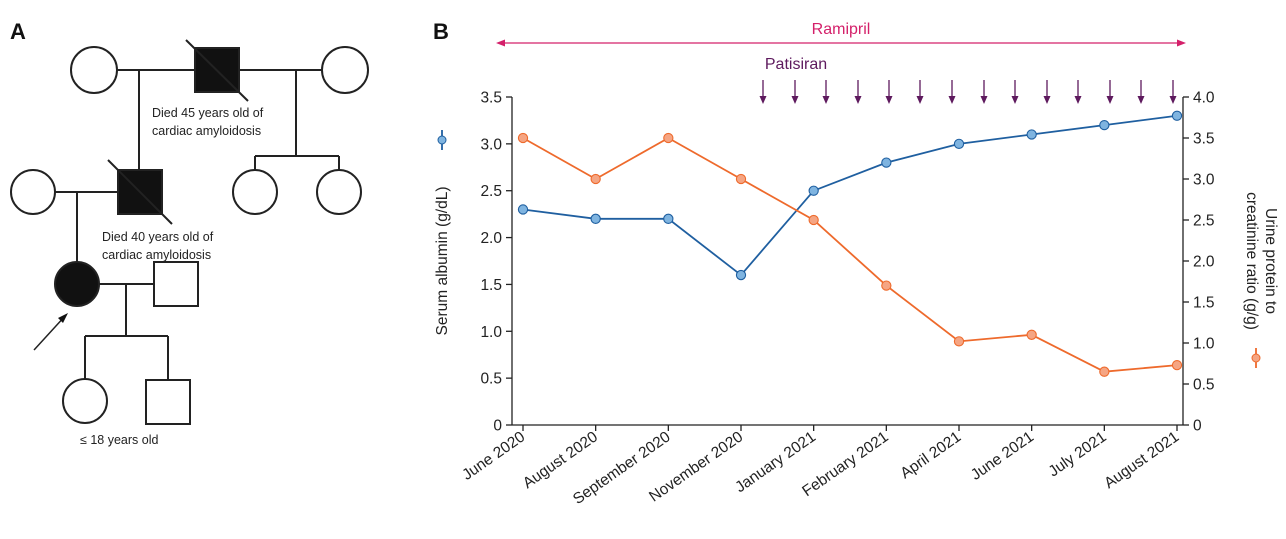 Image resolution: width=1286 pixels, height=539 pixels. Describe the element at coordinates (63, 318) in the screenshot. I see `proband-arrow-icon` at that location.